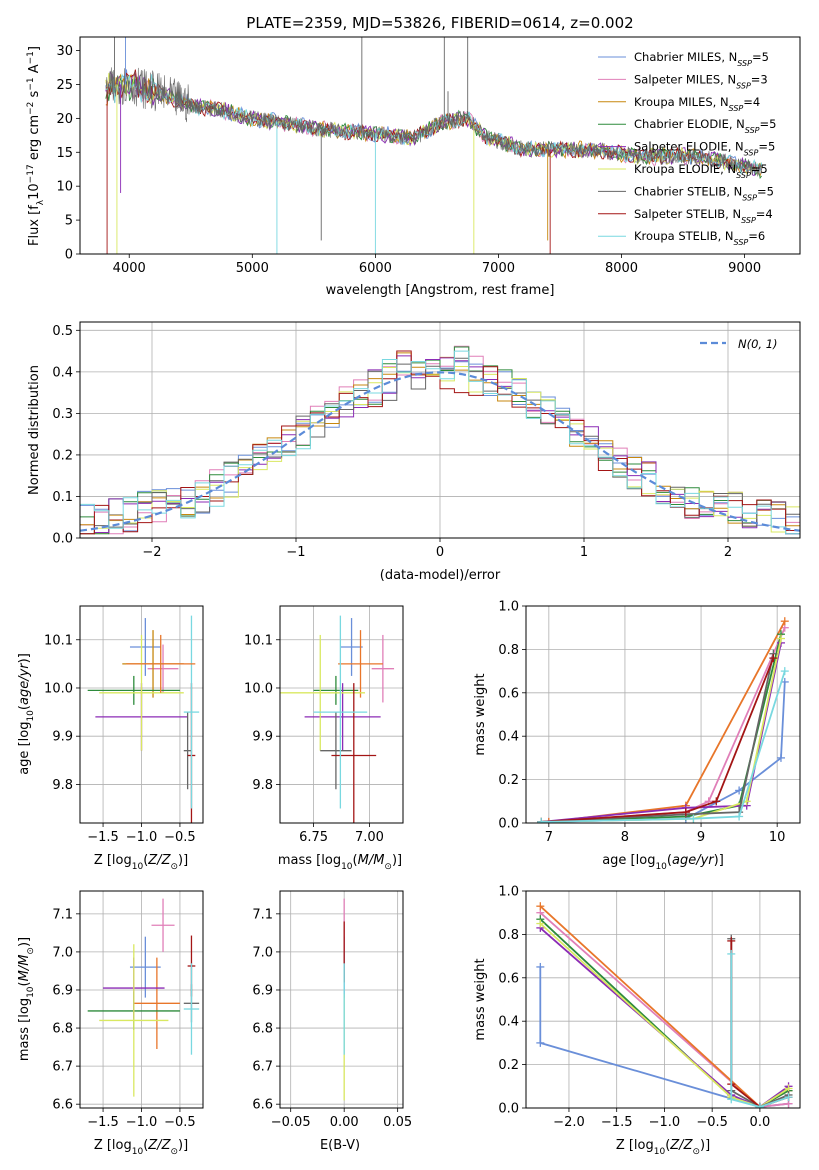  I want to click on residuals-xlabel: (data-model)/error, so click(440, 575).